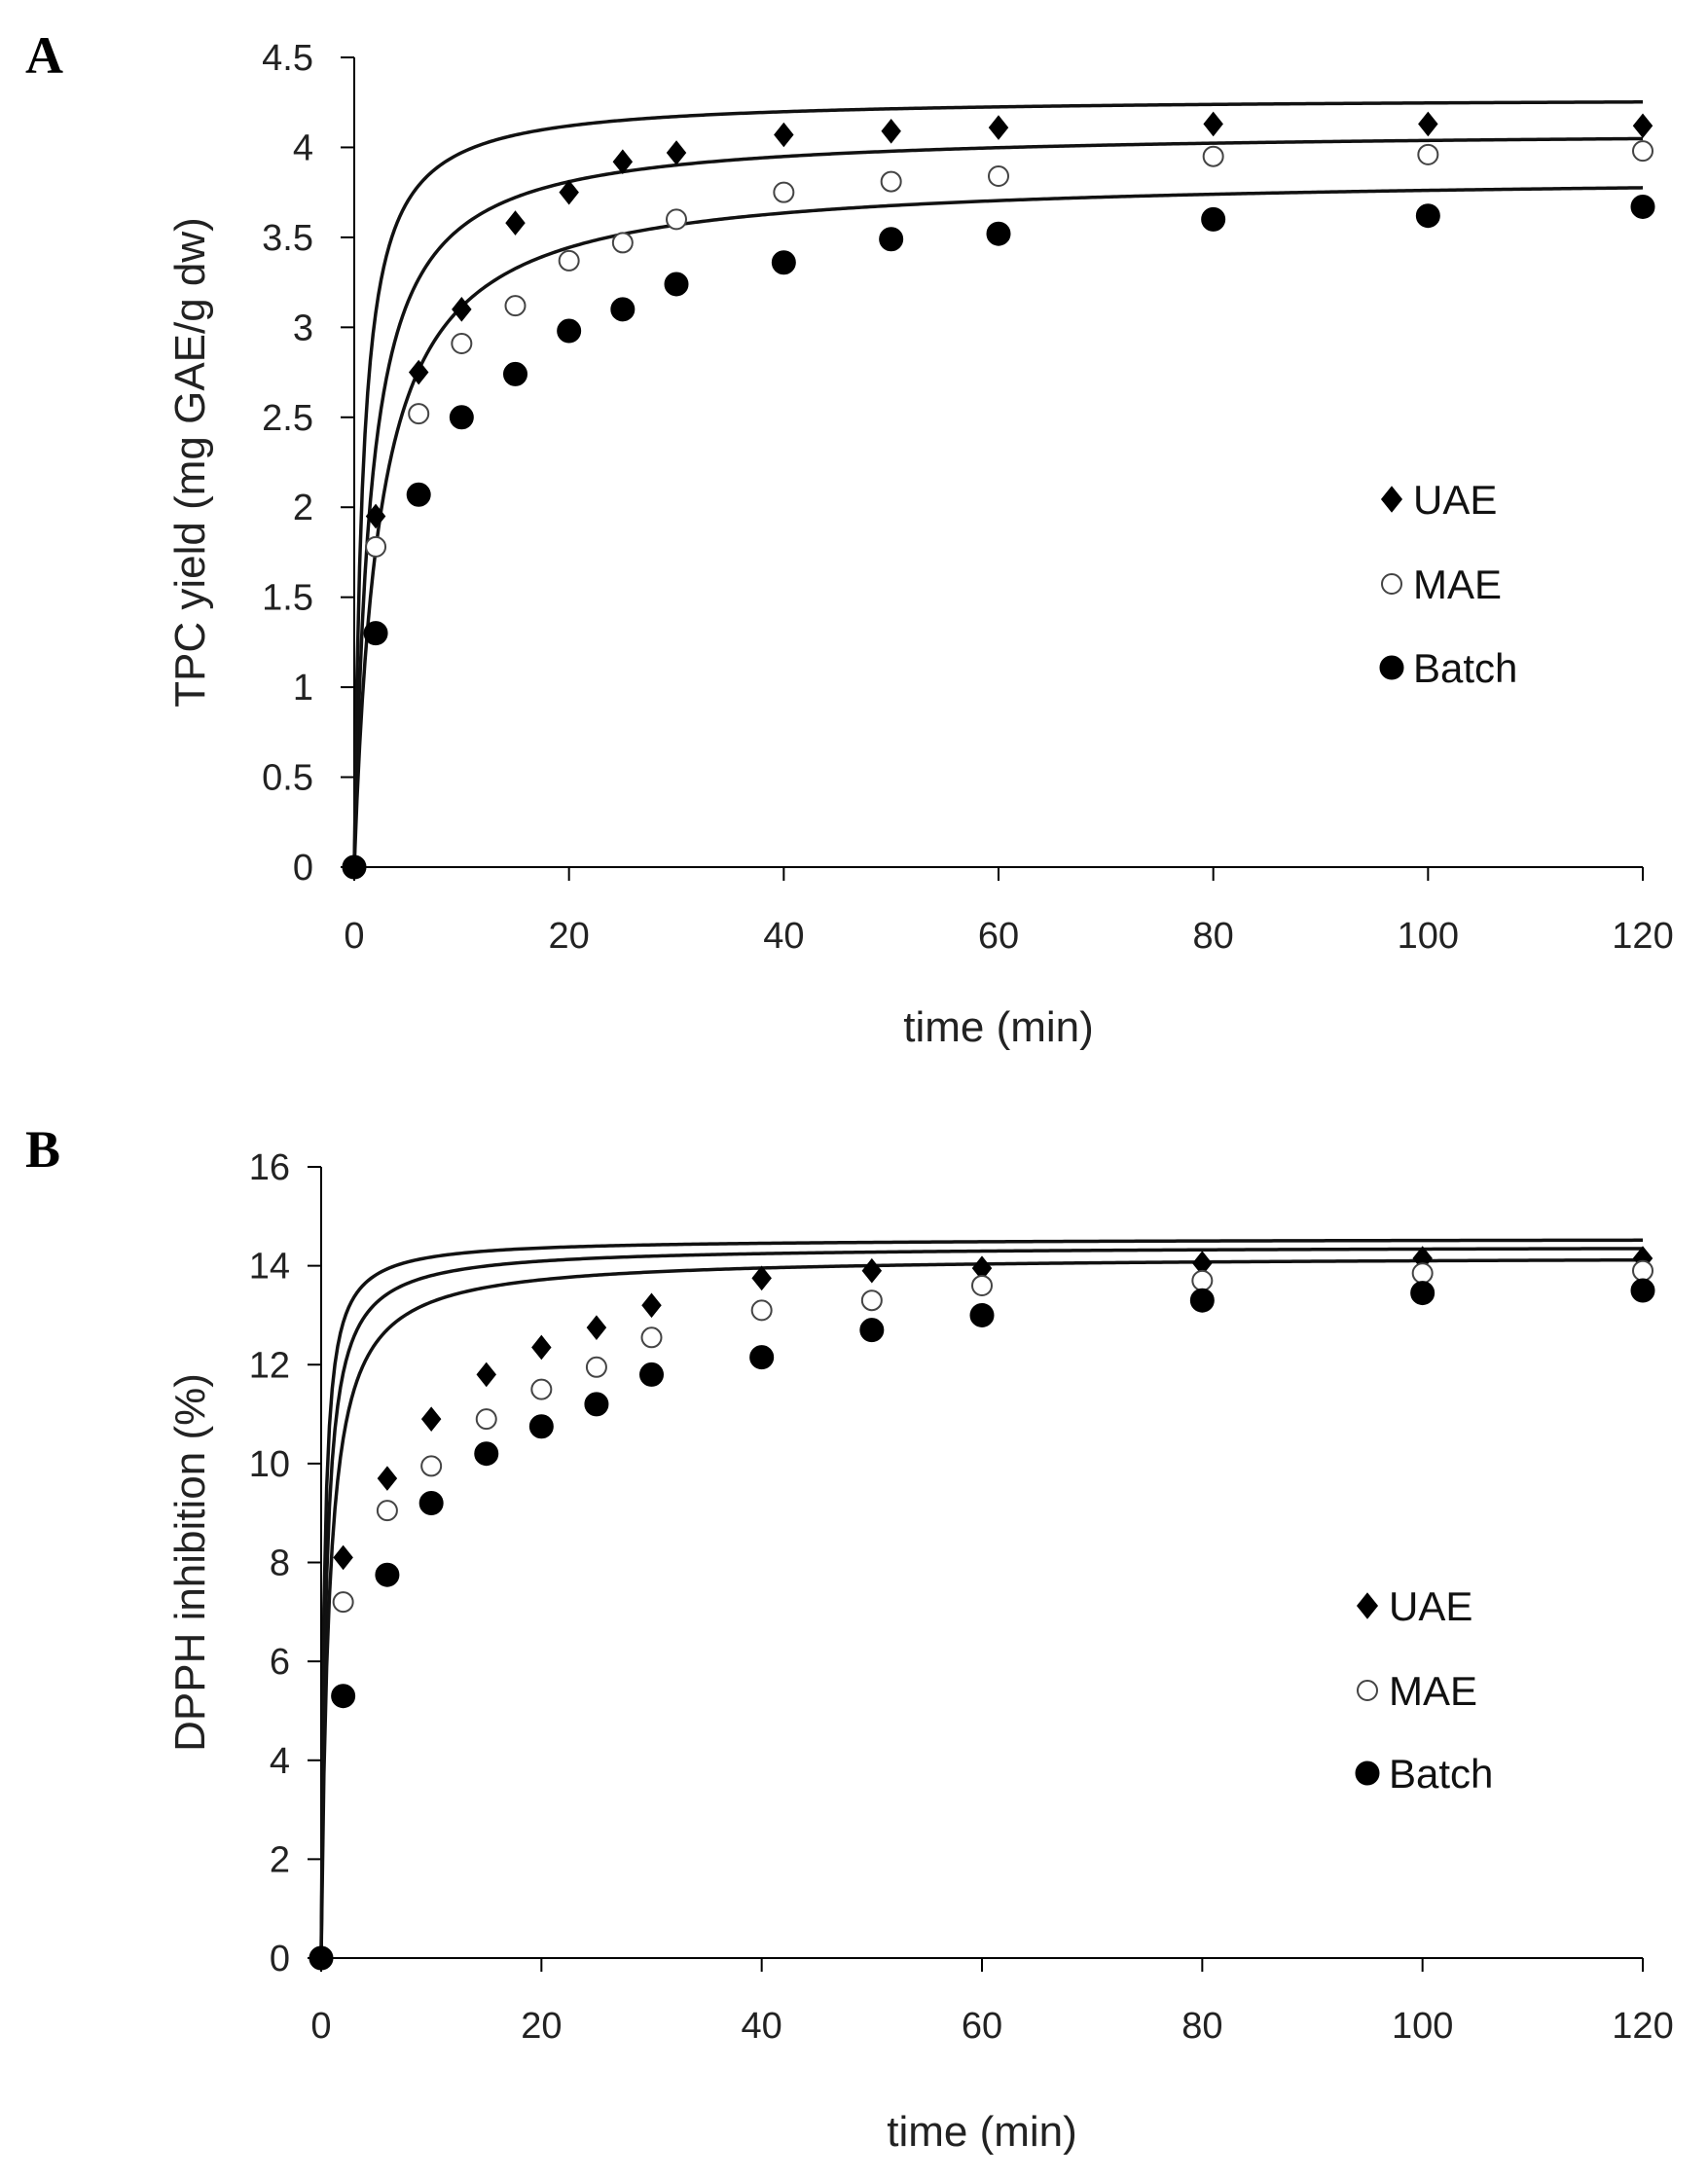  Describe the element at coordinates (287, 598) in the screenshot. I see `panel-a-y-tick-label: 1.5` at that location.